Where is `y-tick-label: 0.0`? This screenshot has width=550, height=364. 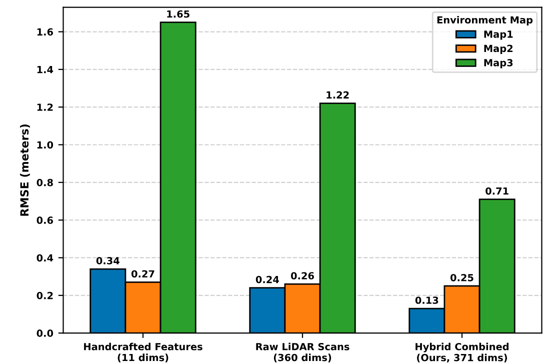
y-tick-label: 0.0 is located at coordinates (45, 333).